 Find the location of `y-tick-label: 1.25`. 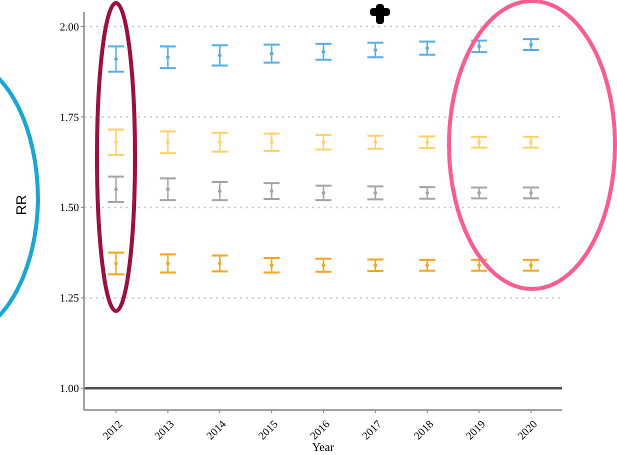

y-tick-label: 1.25 is located at coordinates (70, 298).